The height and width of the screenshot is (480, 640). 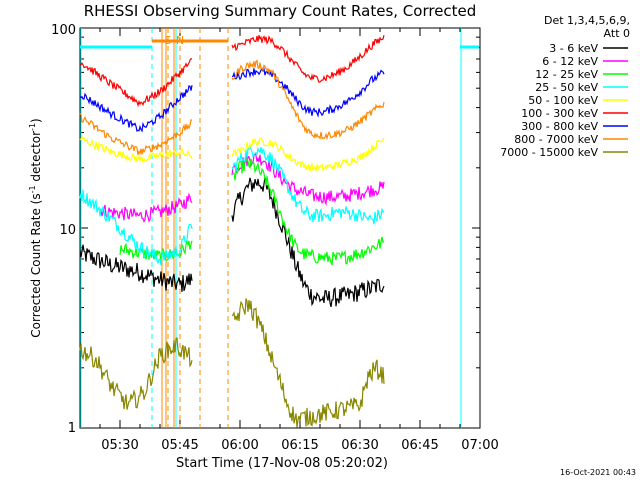 What do you see at coordinates (570, 61) in the screenshot?
I see `legend-label: 6 - 12 keV` at bounding box center [570, 61].